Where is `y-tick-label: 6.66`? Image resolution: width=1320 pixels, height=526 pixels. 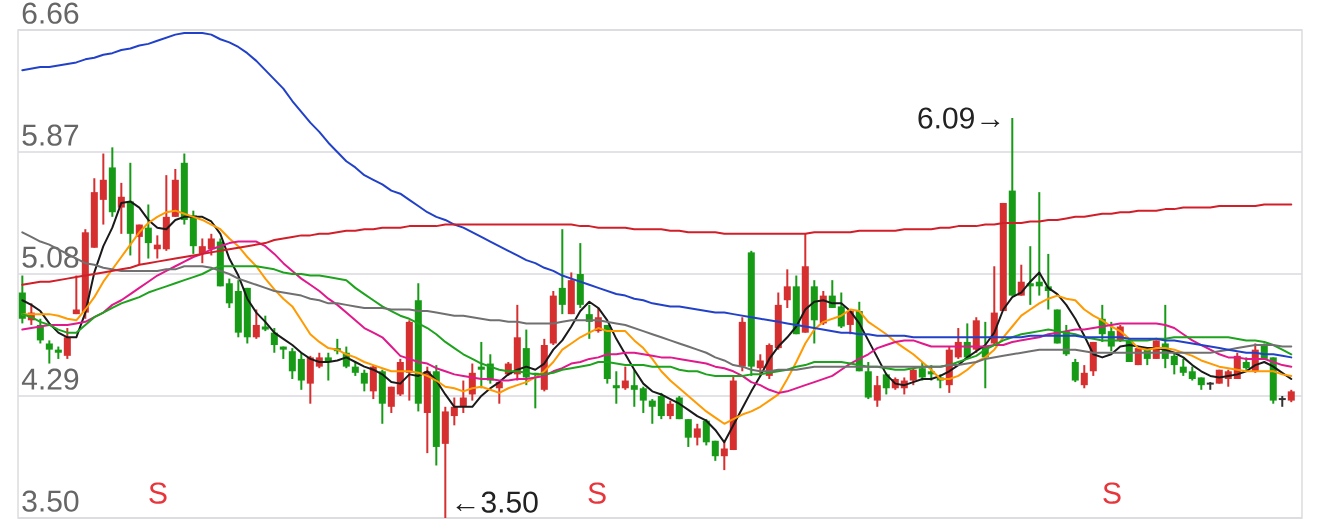
y-tick-label: 6.66 is located at coordinates (50, 13).